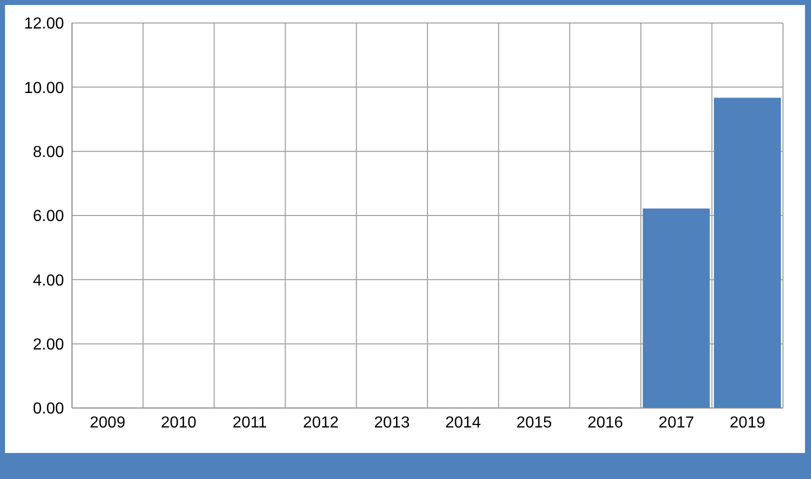 The height and width of the screenshot is (479, 811). Describe the element at coordinates (44, 24) in the screenshot. I see `y-tick-label: 12.00` at that location.